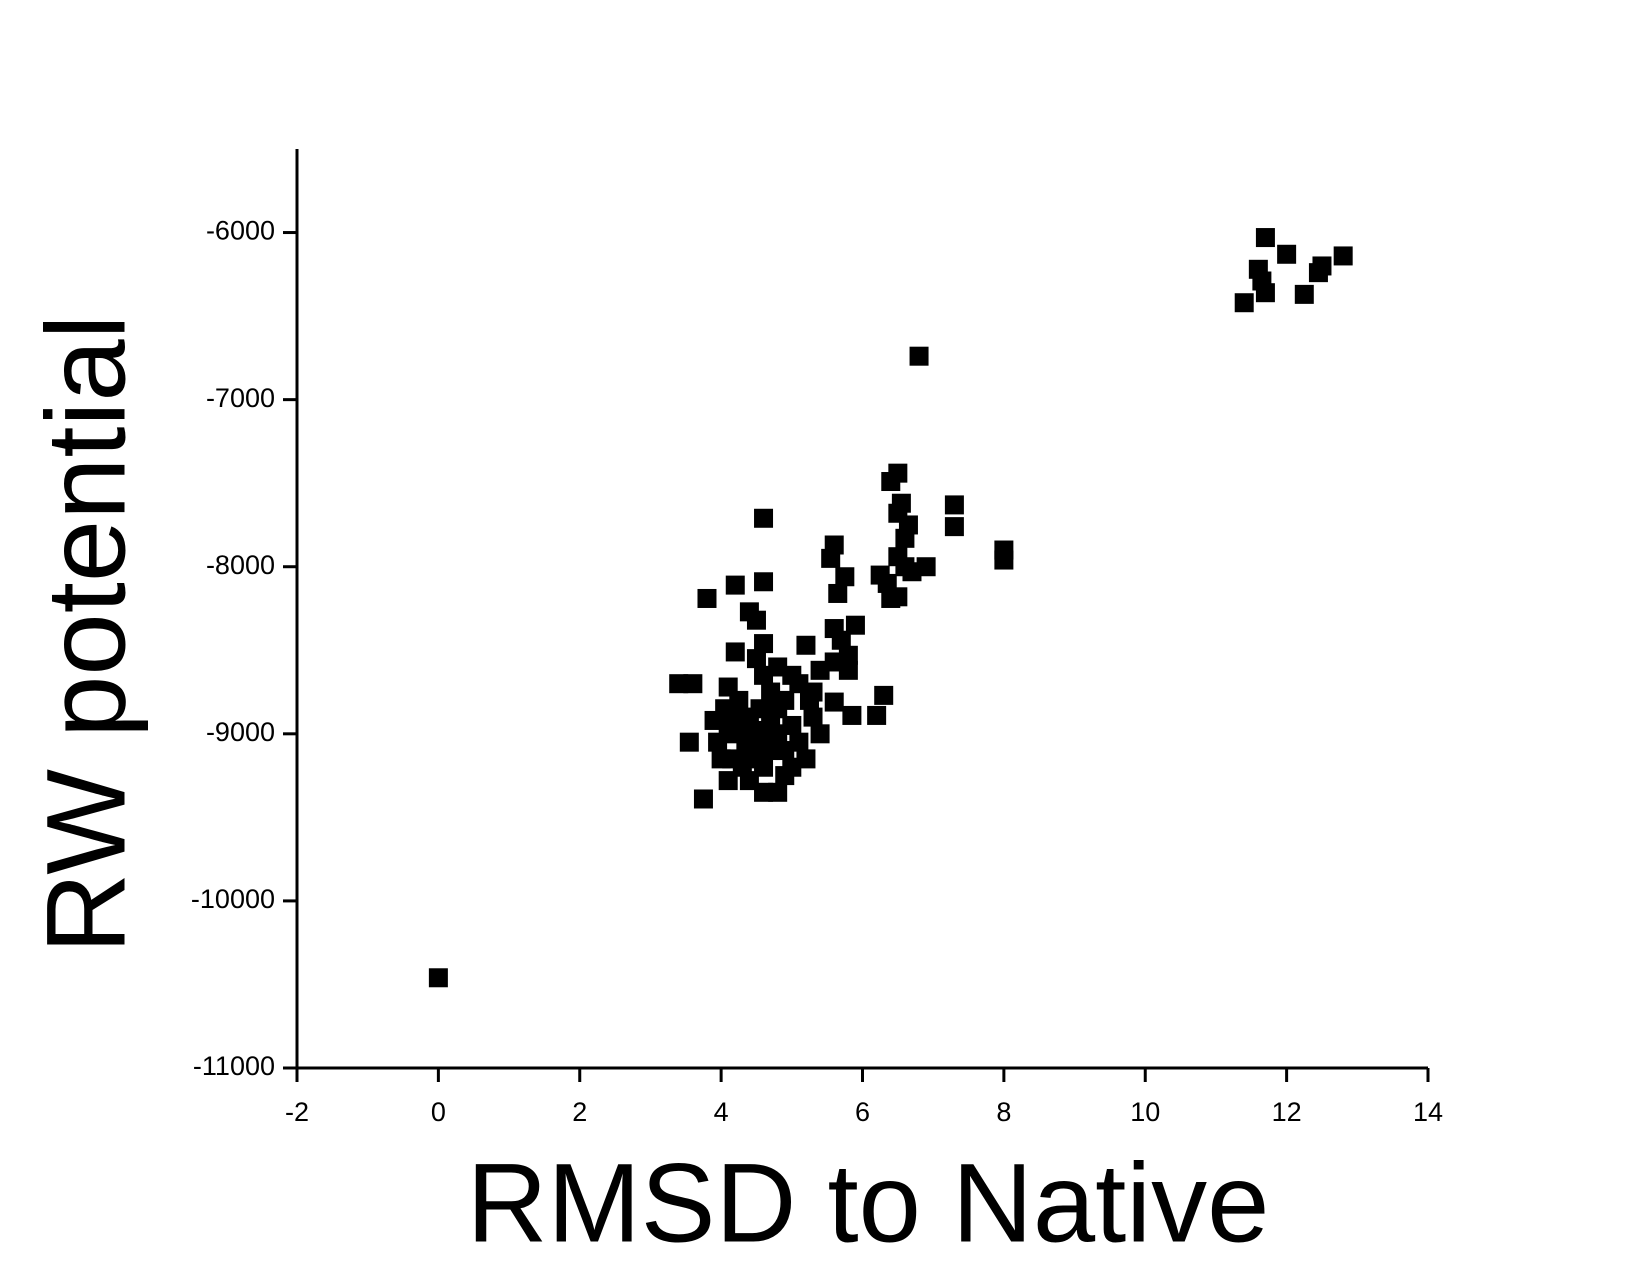 This screenshot has height=1275, width=1650. I want to click on y-tick-label: -7000, so click(240, 398).